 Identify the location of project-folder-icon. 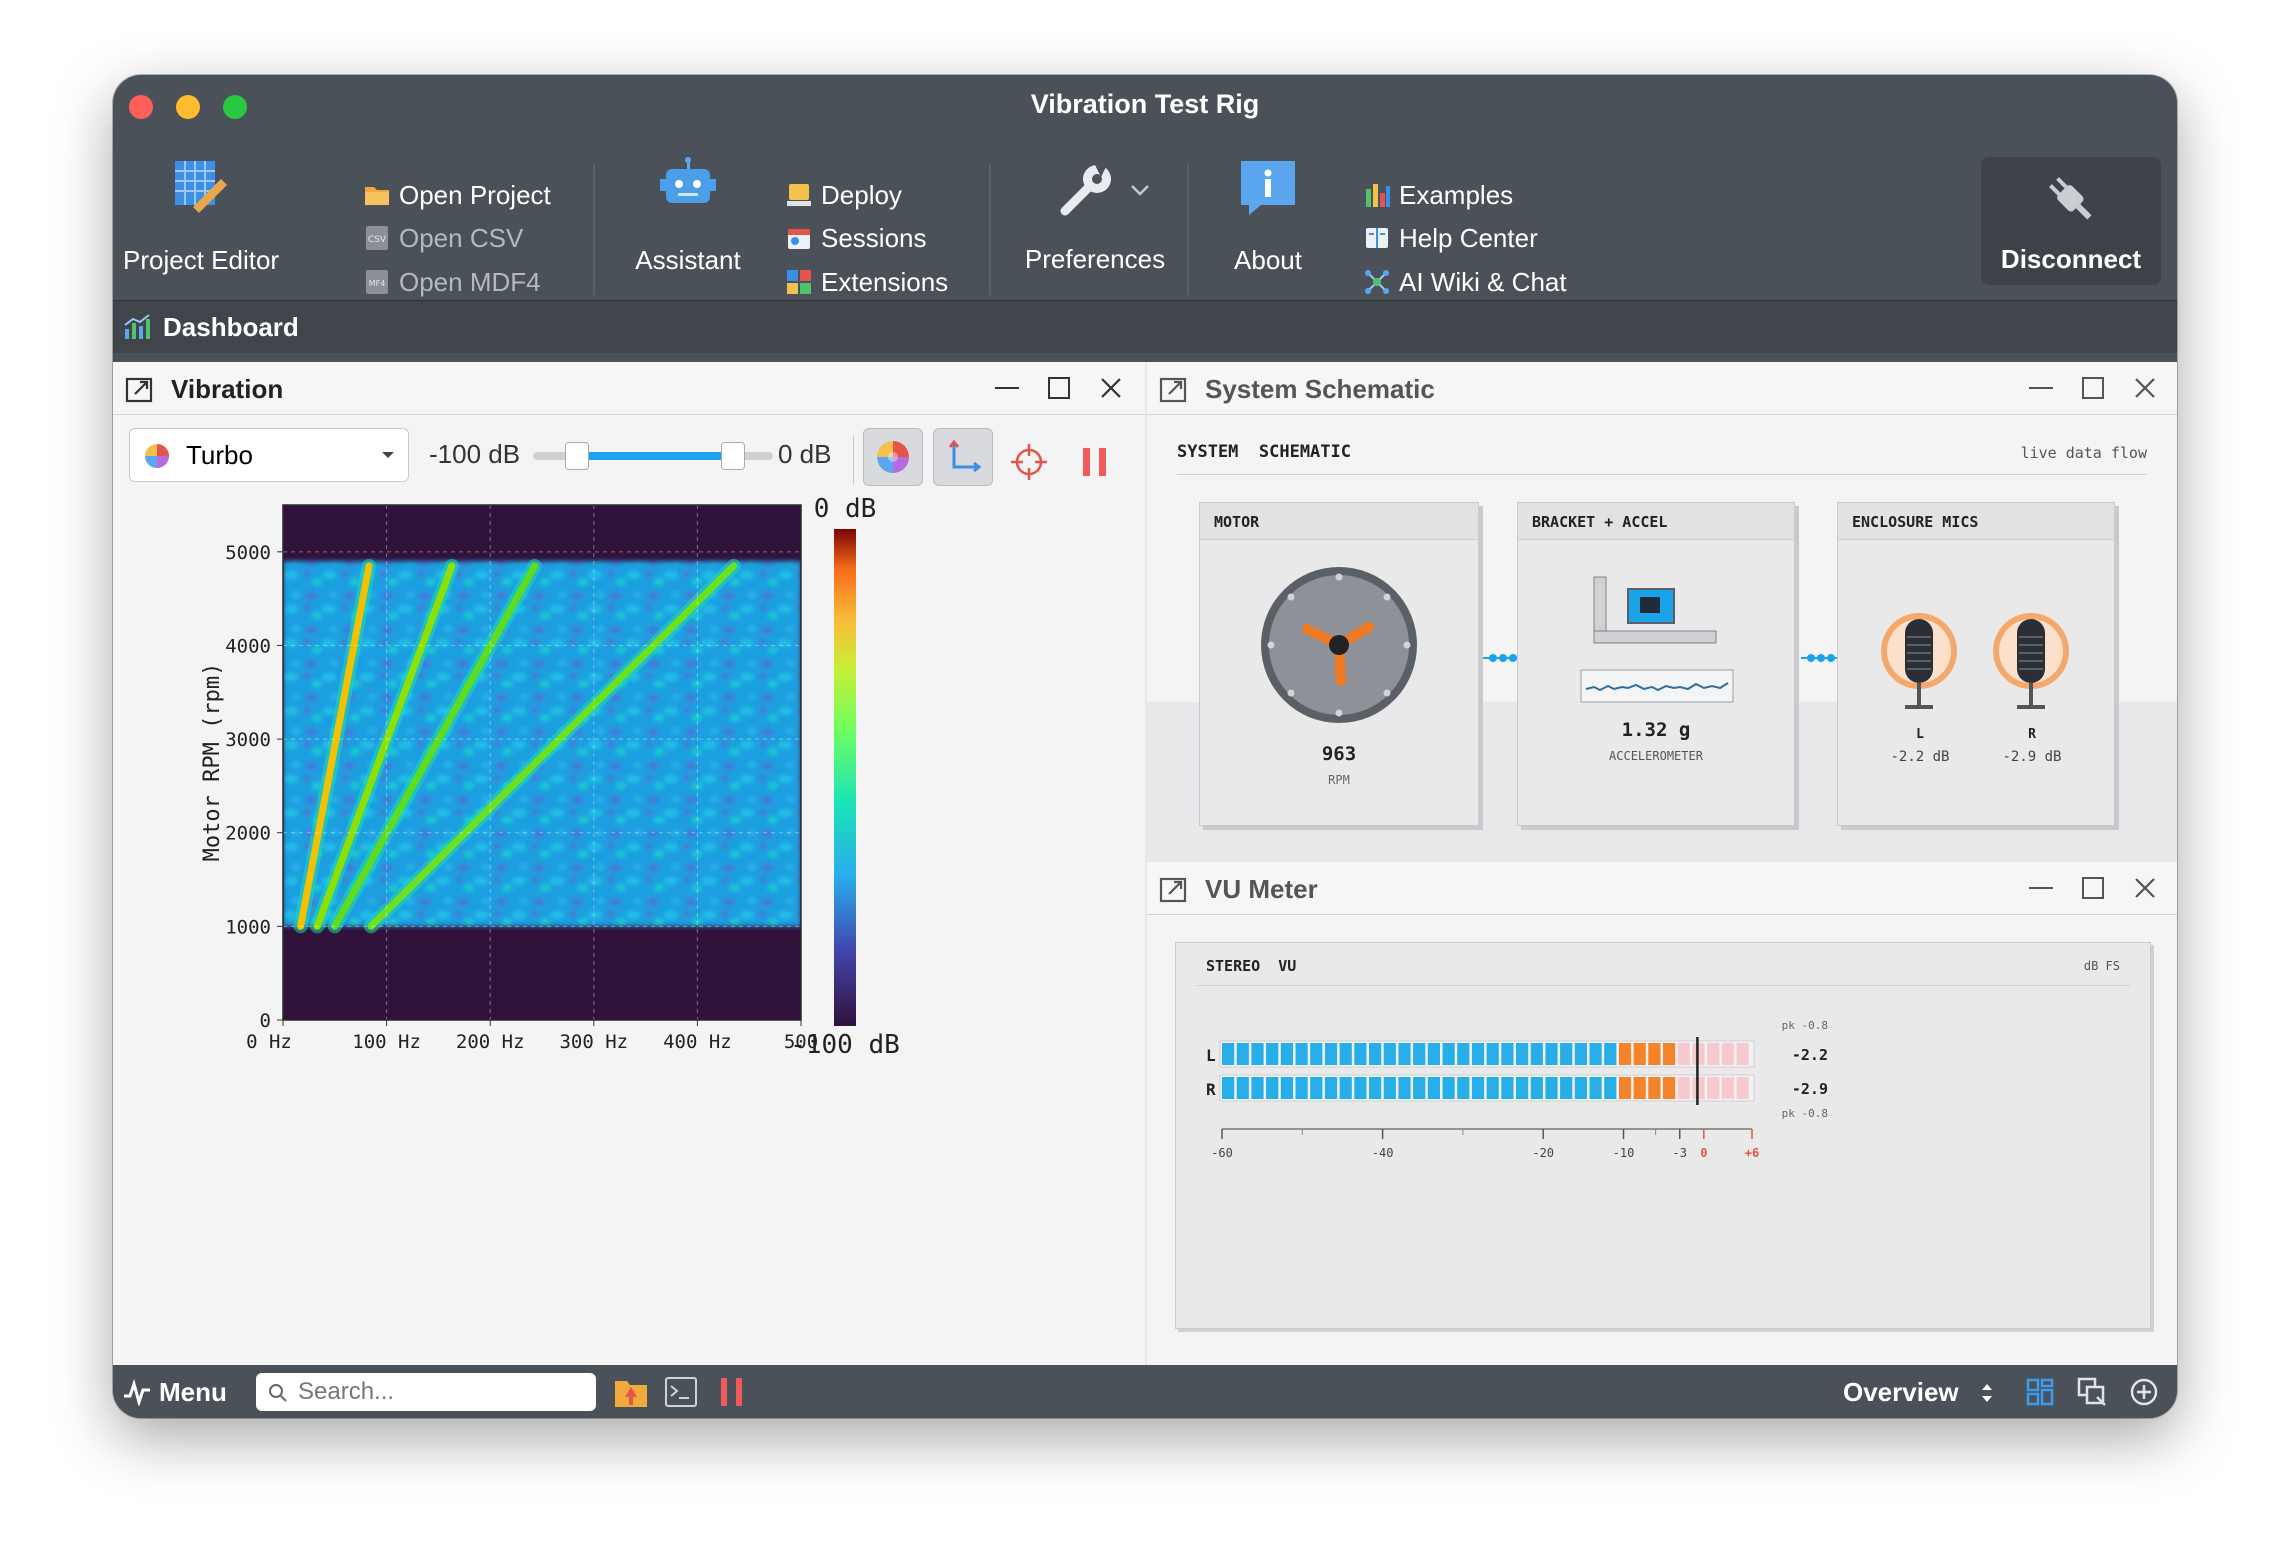
(631, 1392).